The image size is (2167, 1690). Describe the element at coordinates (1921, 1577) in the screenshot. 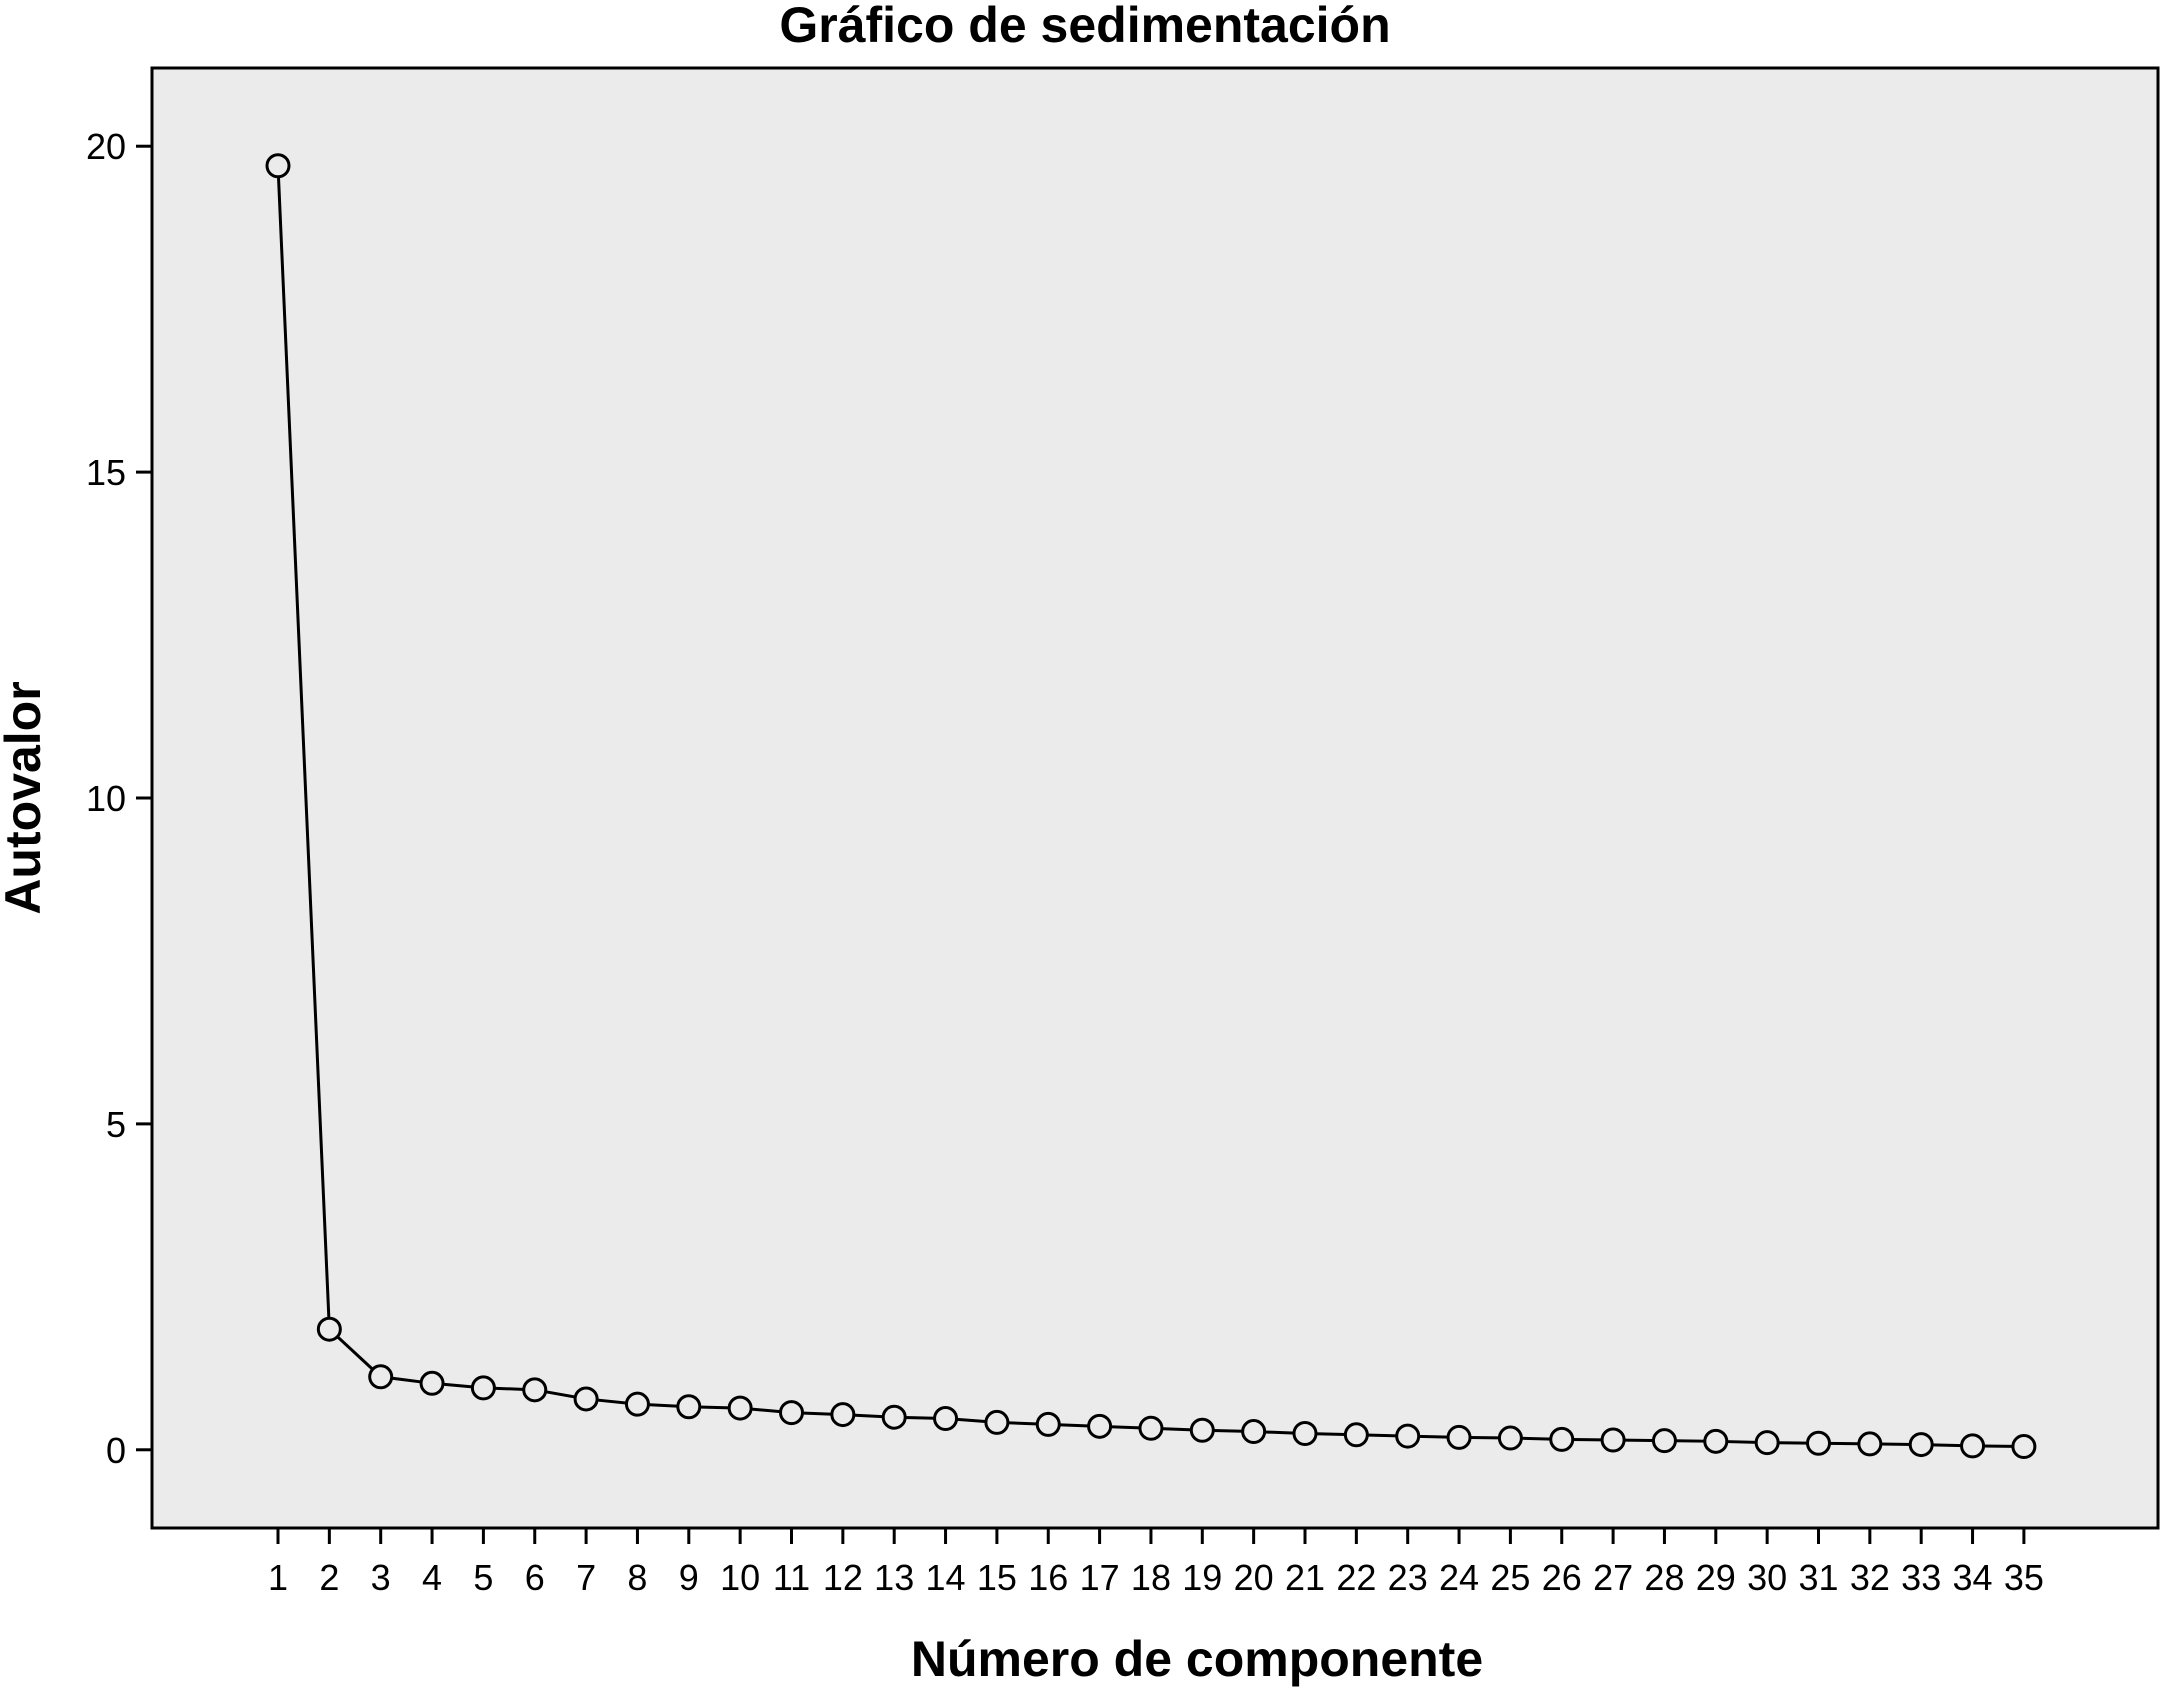

I see `x-tick-label: 33` at that location.